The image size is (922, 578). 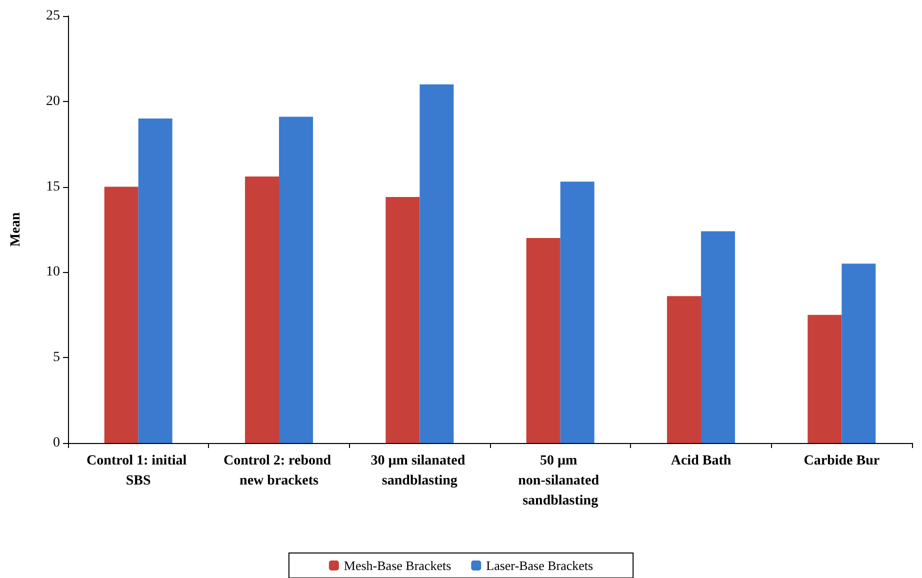 I want to click on y-tick-label: 20, so click(x=53, y=101).